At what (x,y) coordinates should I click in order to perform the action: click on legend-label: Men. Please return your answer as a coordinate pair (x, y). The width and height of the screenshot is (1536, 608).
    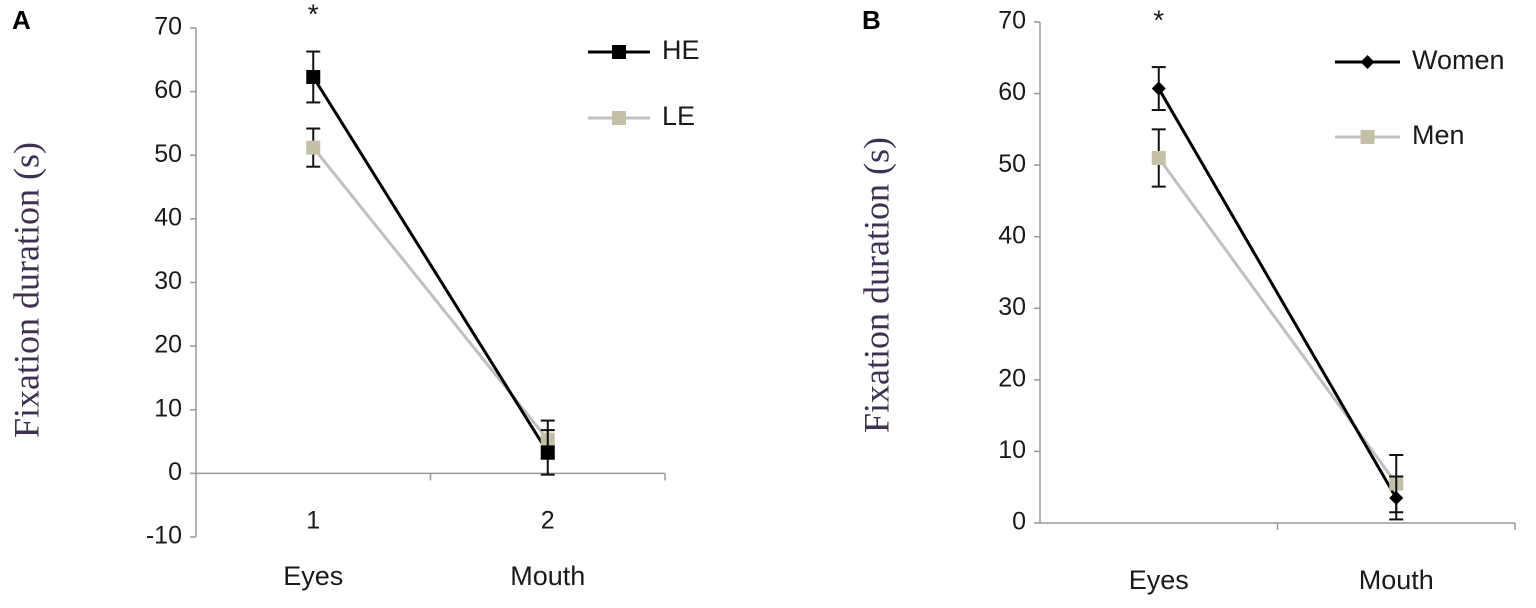
    Looking at the image, I should click on (1438, 135).